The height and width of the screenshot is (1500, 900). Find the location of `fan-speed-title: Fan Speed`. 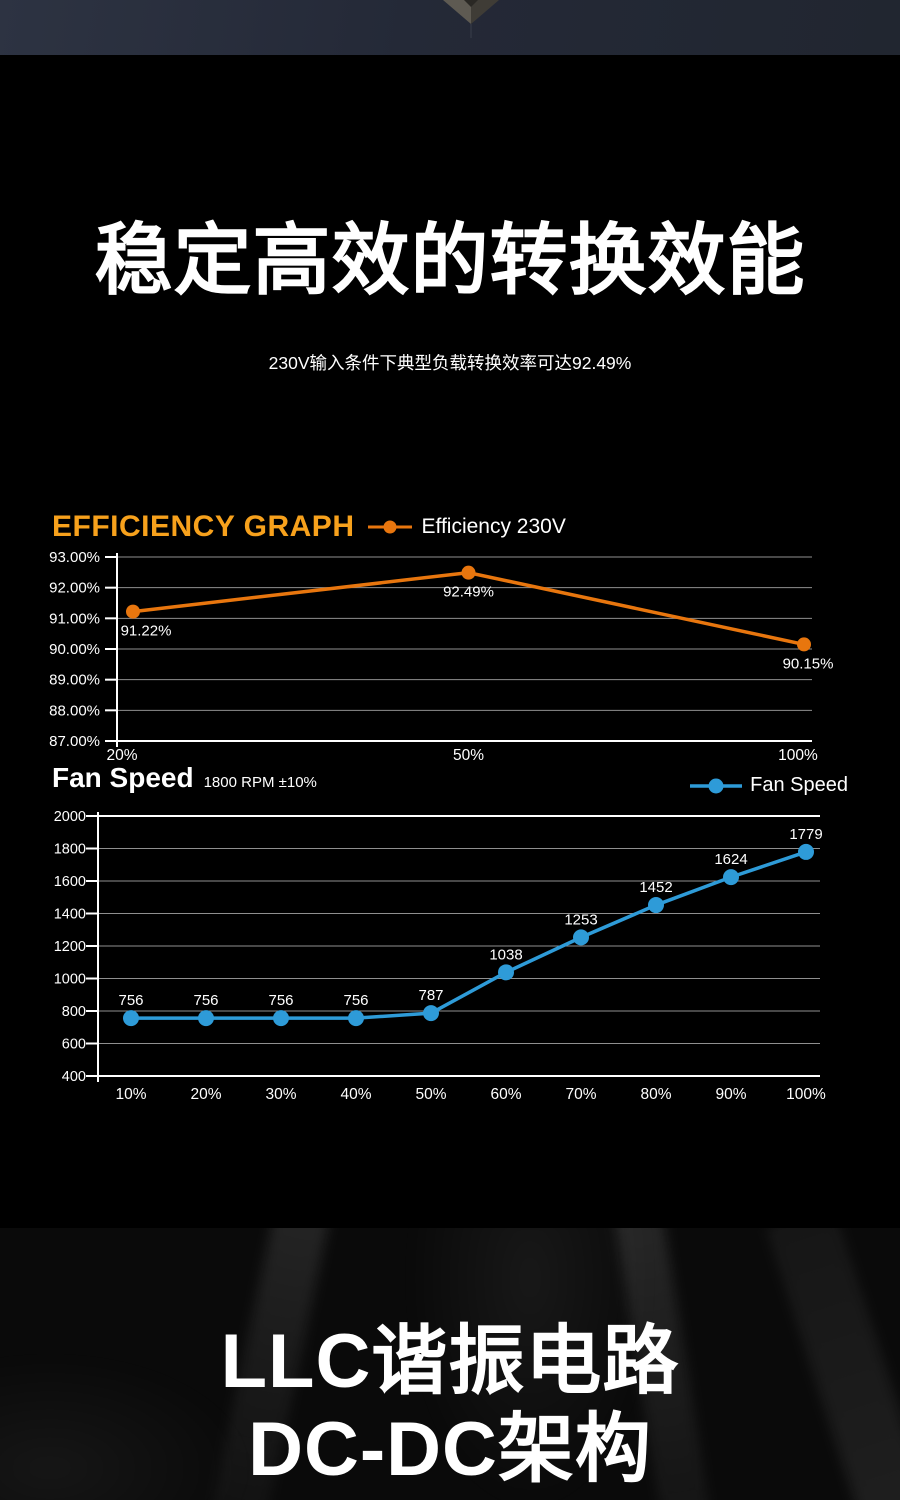

fan-speed-title: Fan Speed is located at coordinates (123, 777).